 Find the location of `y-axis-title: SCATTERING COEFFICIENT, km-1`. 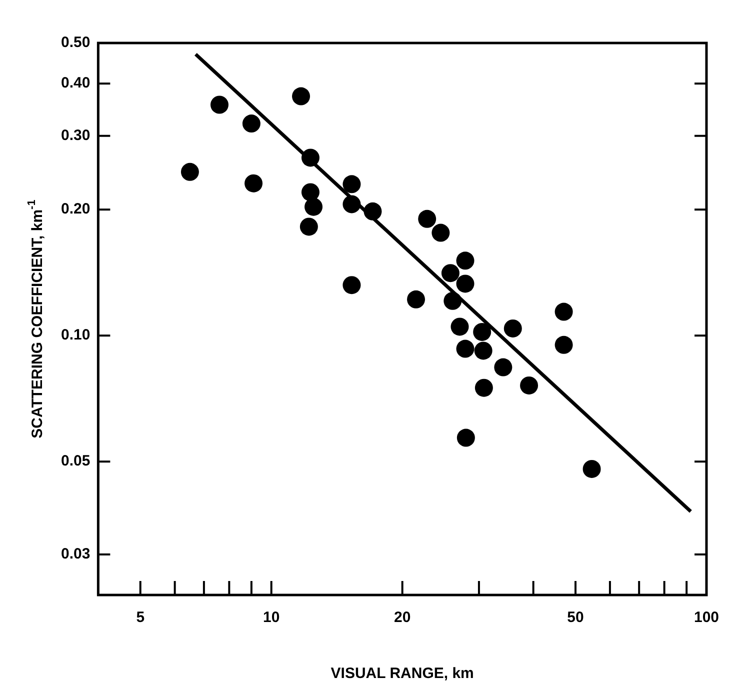

y-axis-title: SCATTERING COEFFICIENT, km-1 is located at coordinates (36, 319).